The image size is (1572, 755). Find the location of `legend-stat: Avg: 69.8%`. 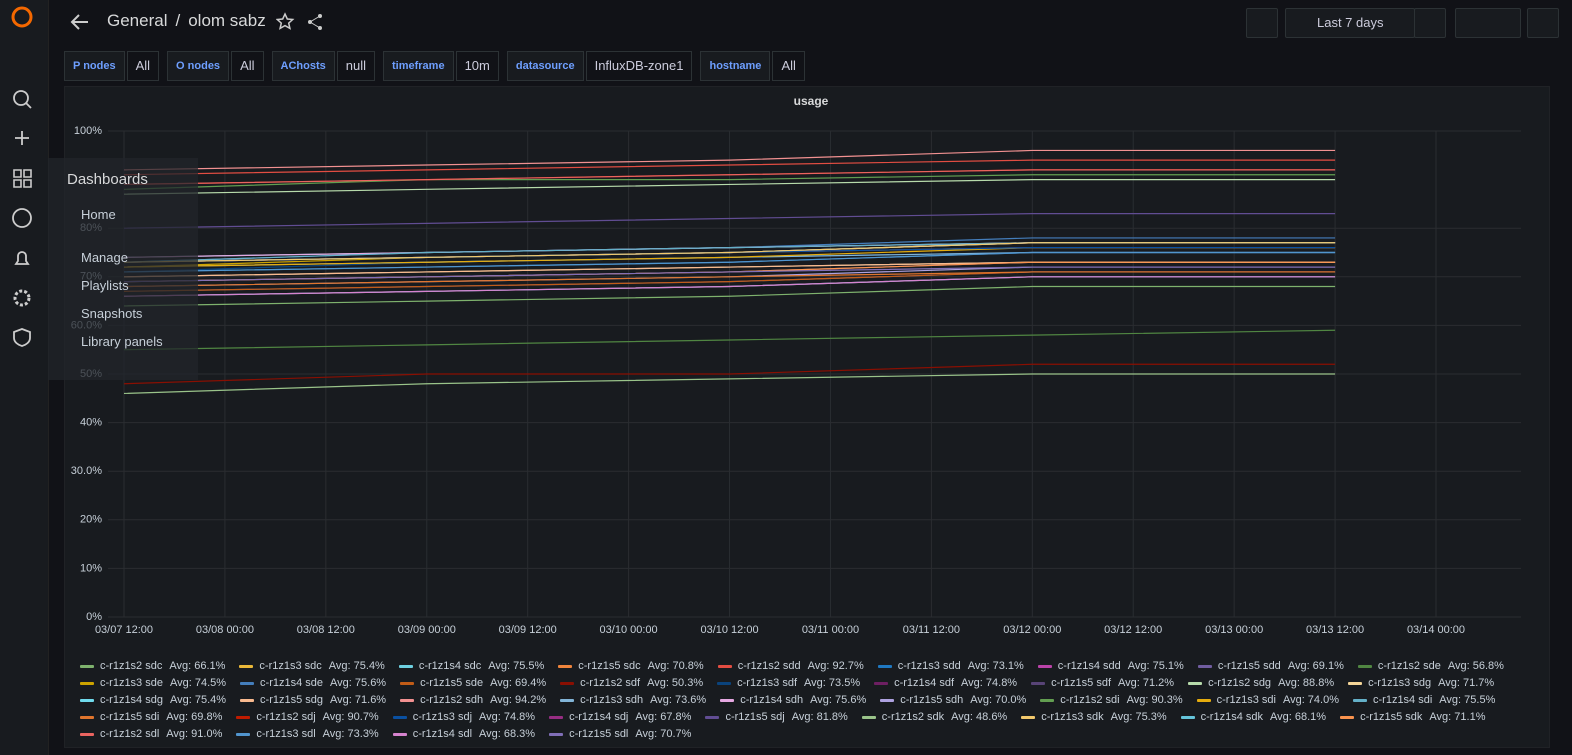

legend-stat: Avg: 69.8% is located at coordinates (194, 717).